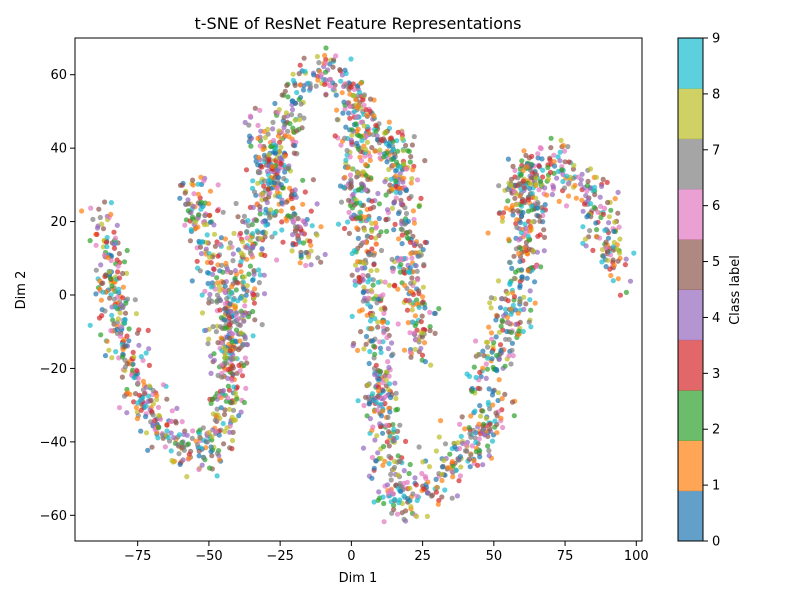 The image size is (800, 600). What do you see at coordinates (58, 75) in the screenshot?
I see `y-tick-label: 60` at bounding box center [58, 75].